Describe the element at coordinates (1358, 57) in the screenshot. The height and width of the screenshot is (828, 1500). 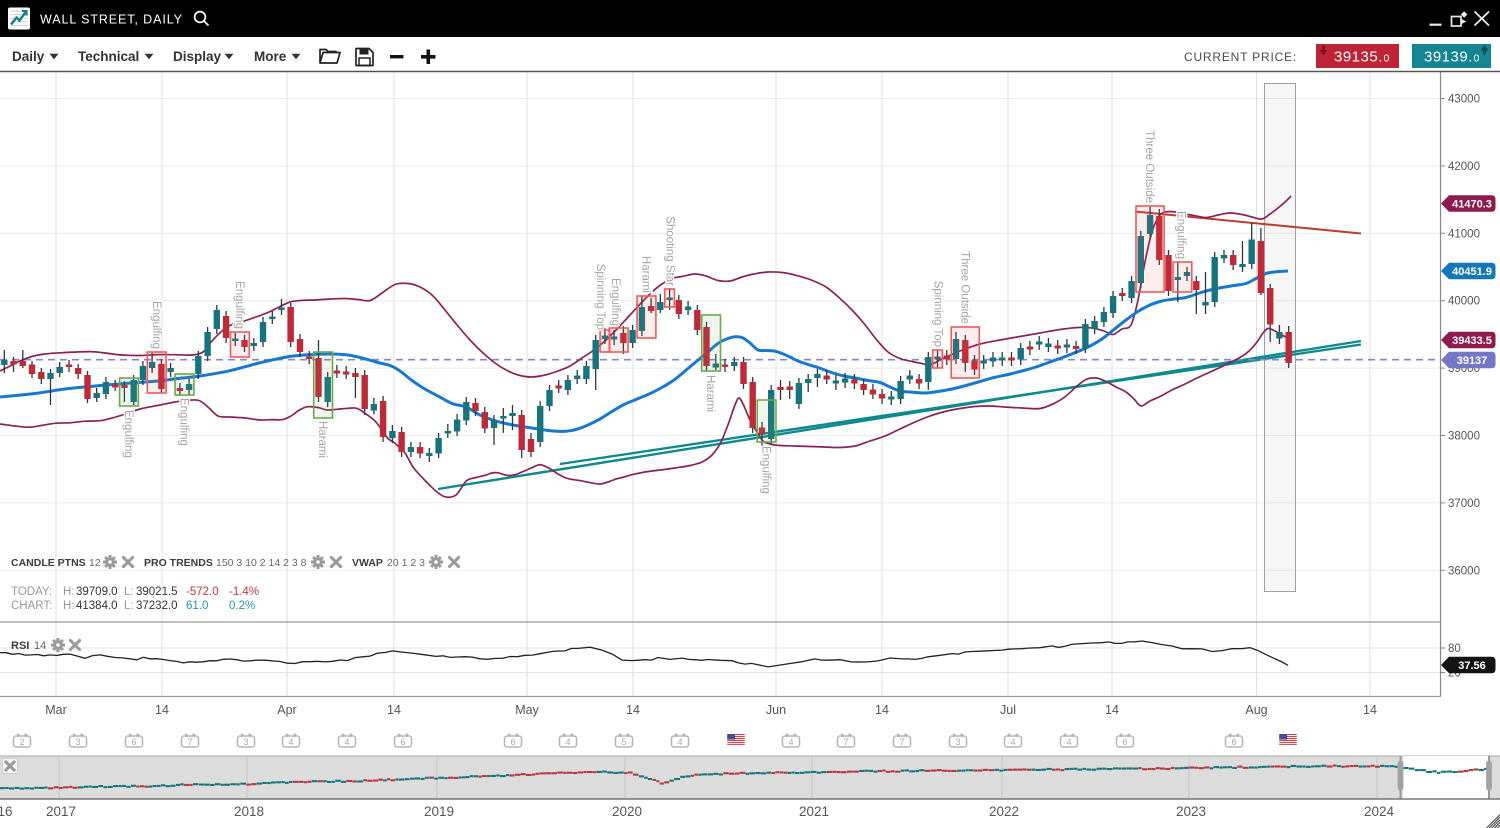
I see `svg-text: 39135.` at that location.